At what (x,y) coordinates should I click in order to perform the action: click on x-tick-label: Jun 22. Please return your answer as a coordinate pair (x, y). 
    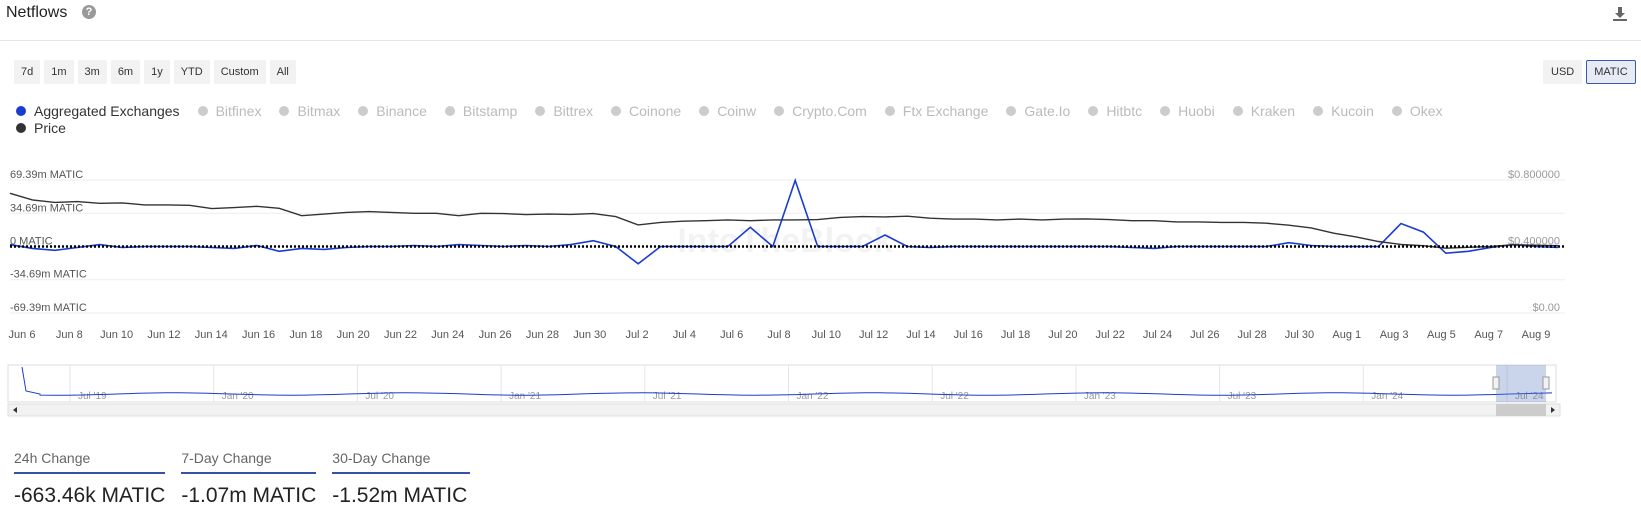
    Looking at the image, I should click on (400, 335).